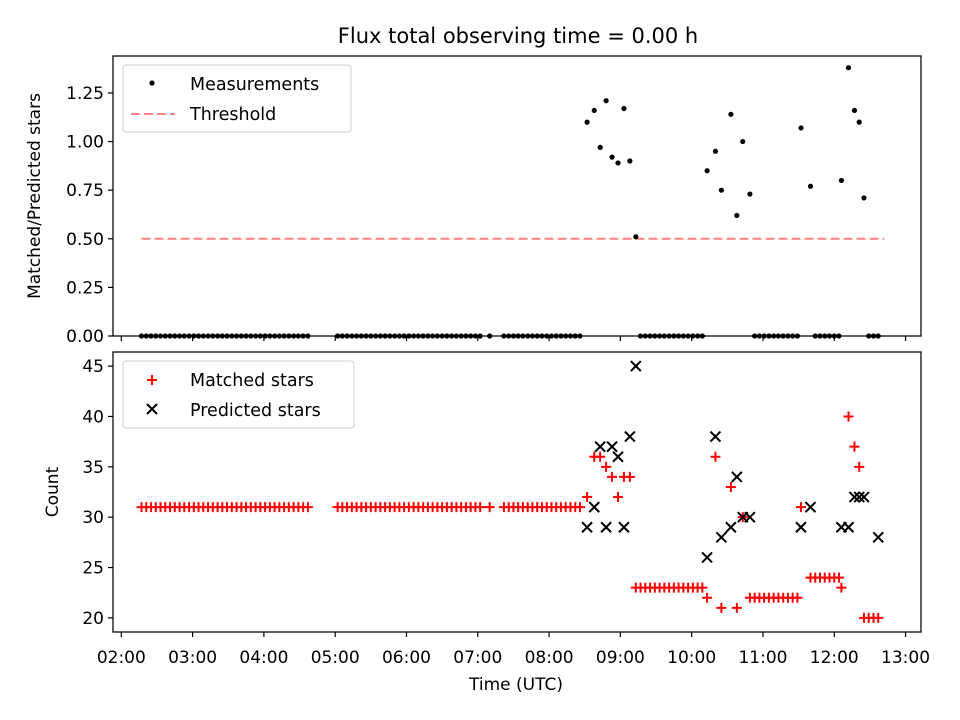  What do you see at coordinates (93, 619) in the screenshot?
I see `count-y-tick-label: 20` at bounding box center [93, 619].